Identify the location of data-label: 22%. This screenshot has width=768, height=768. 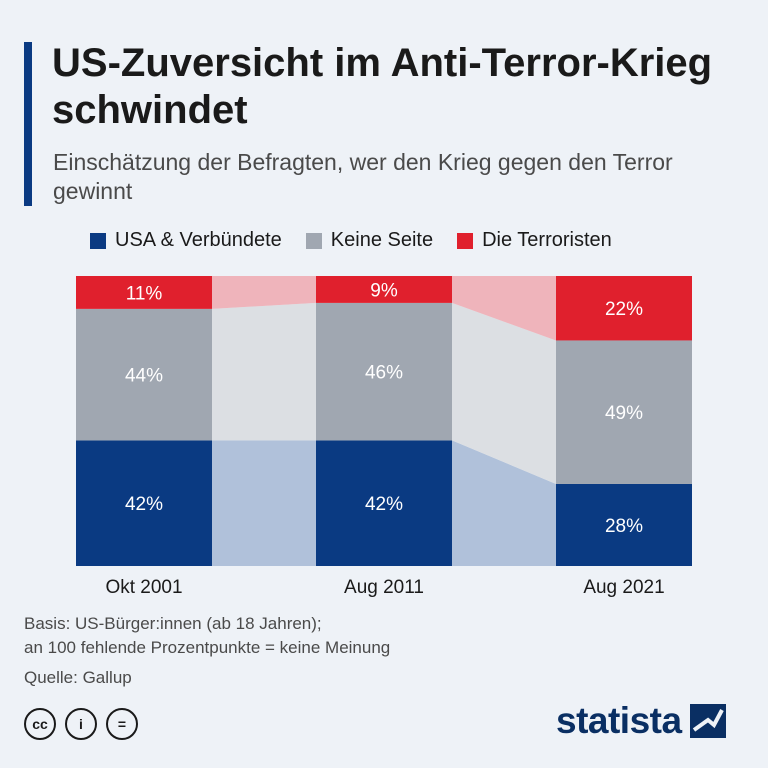
(624, 309).